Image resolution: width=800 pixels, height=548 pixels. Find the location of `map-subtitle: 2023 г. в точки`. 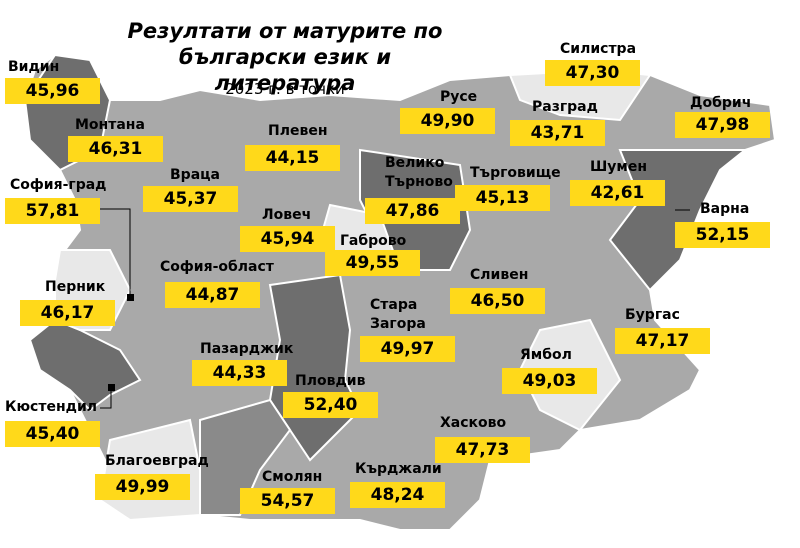

map-subtitle: 2023 г. в точки is located at coordinates (285, 89).